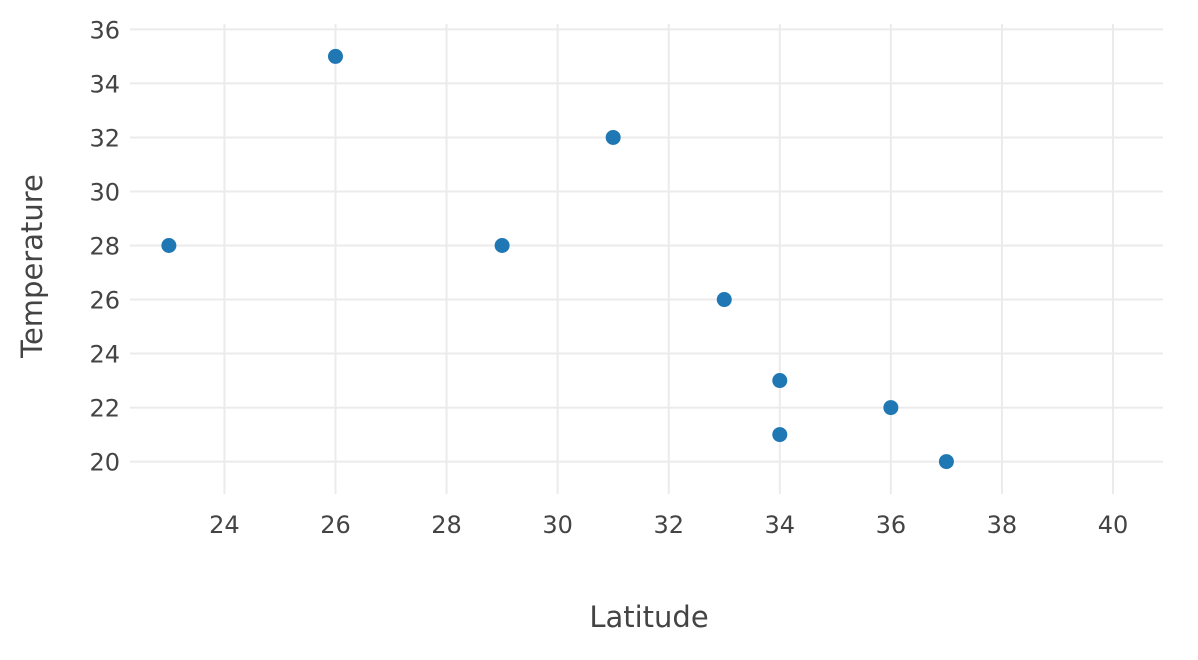 This screenshot has width=1198, height=660. I want to click on y-tick-label: 30, so click(104, 192).